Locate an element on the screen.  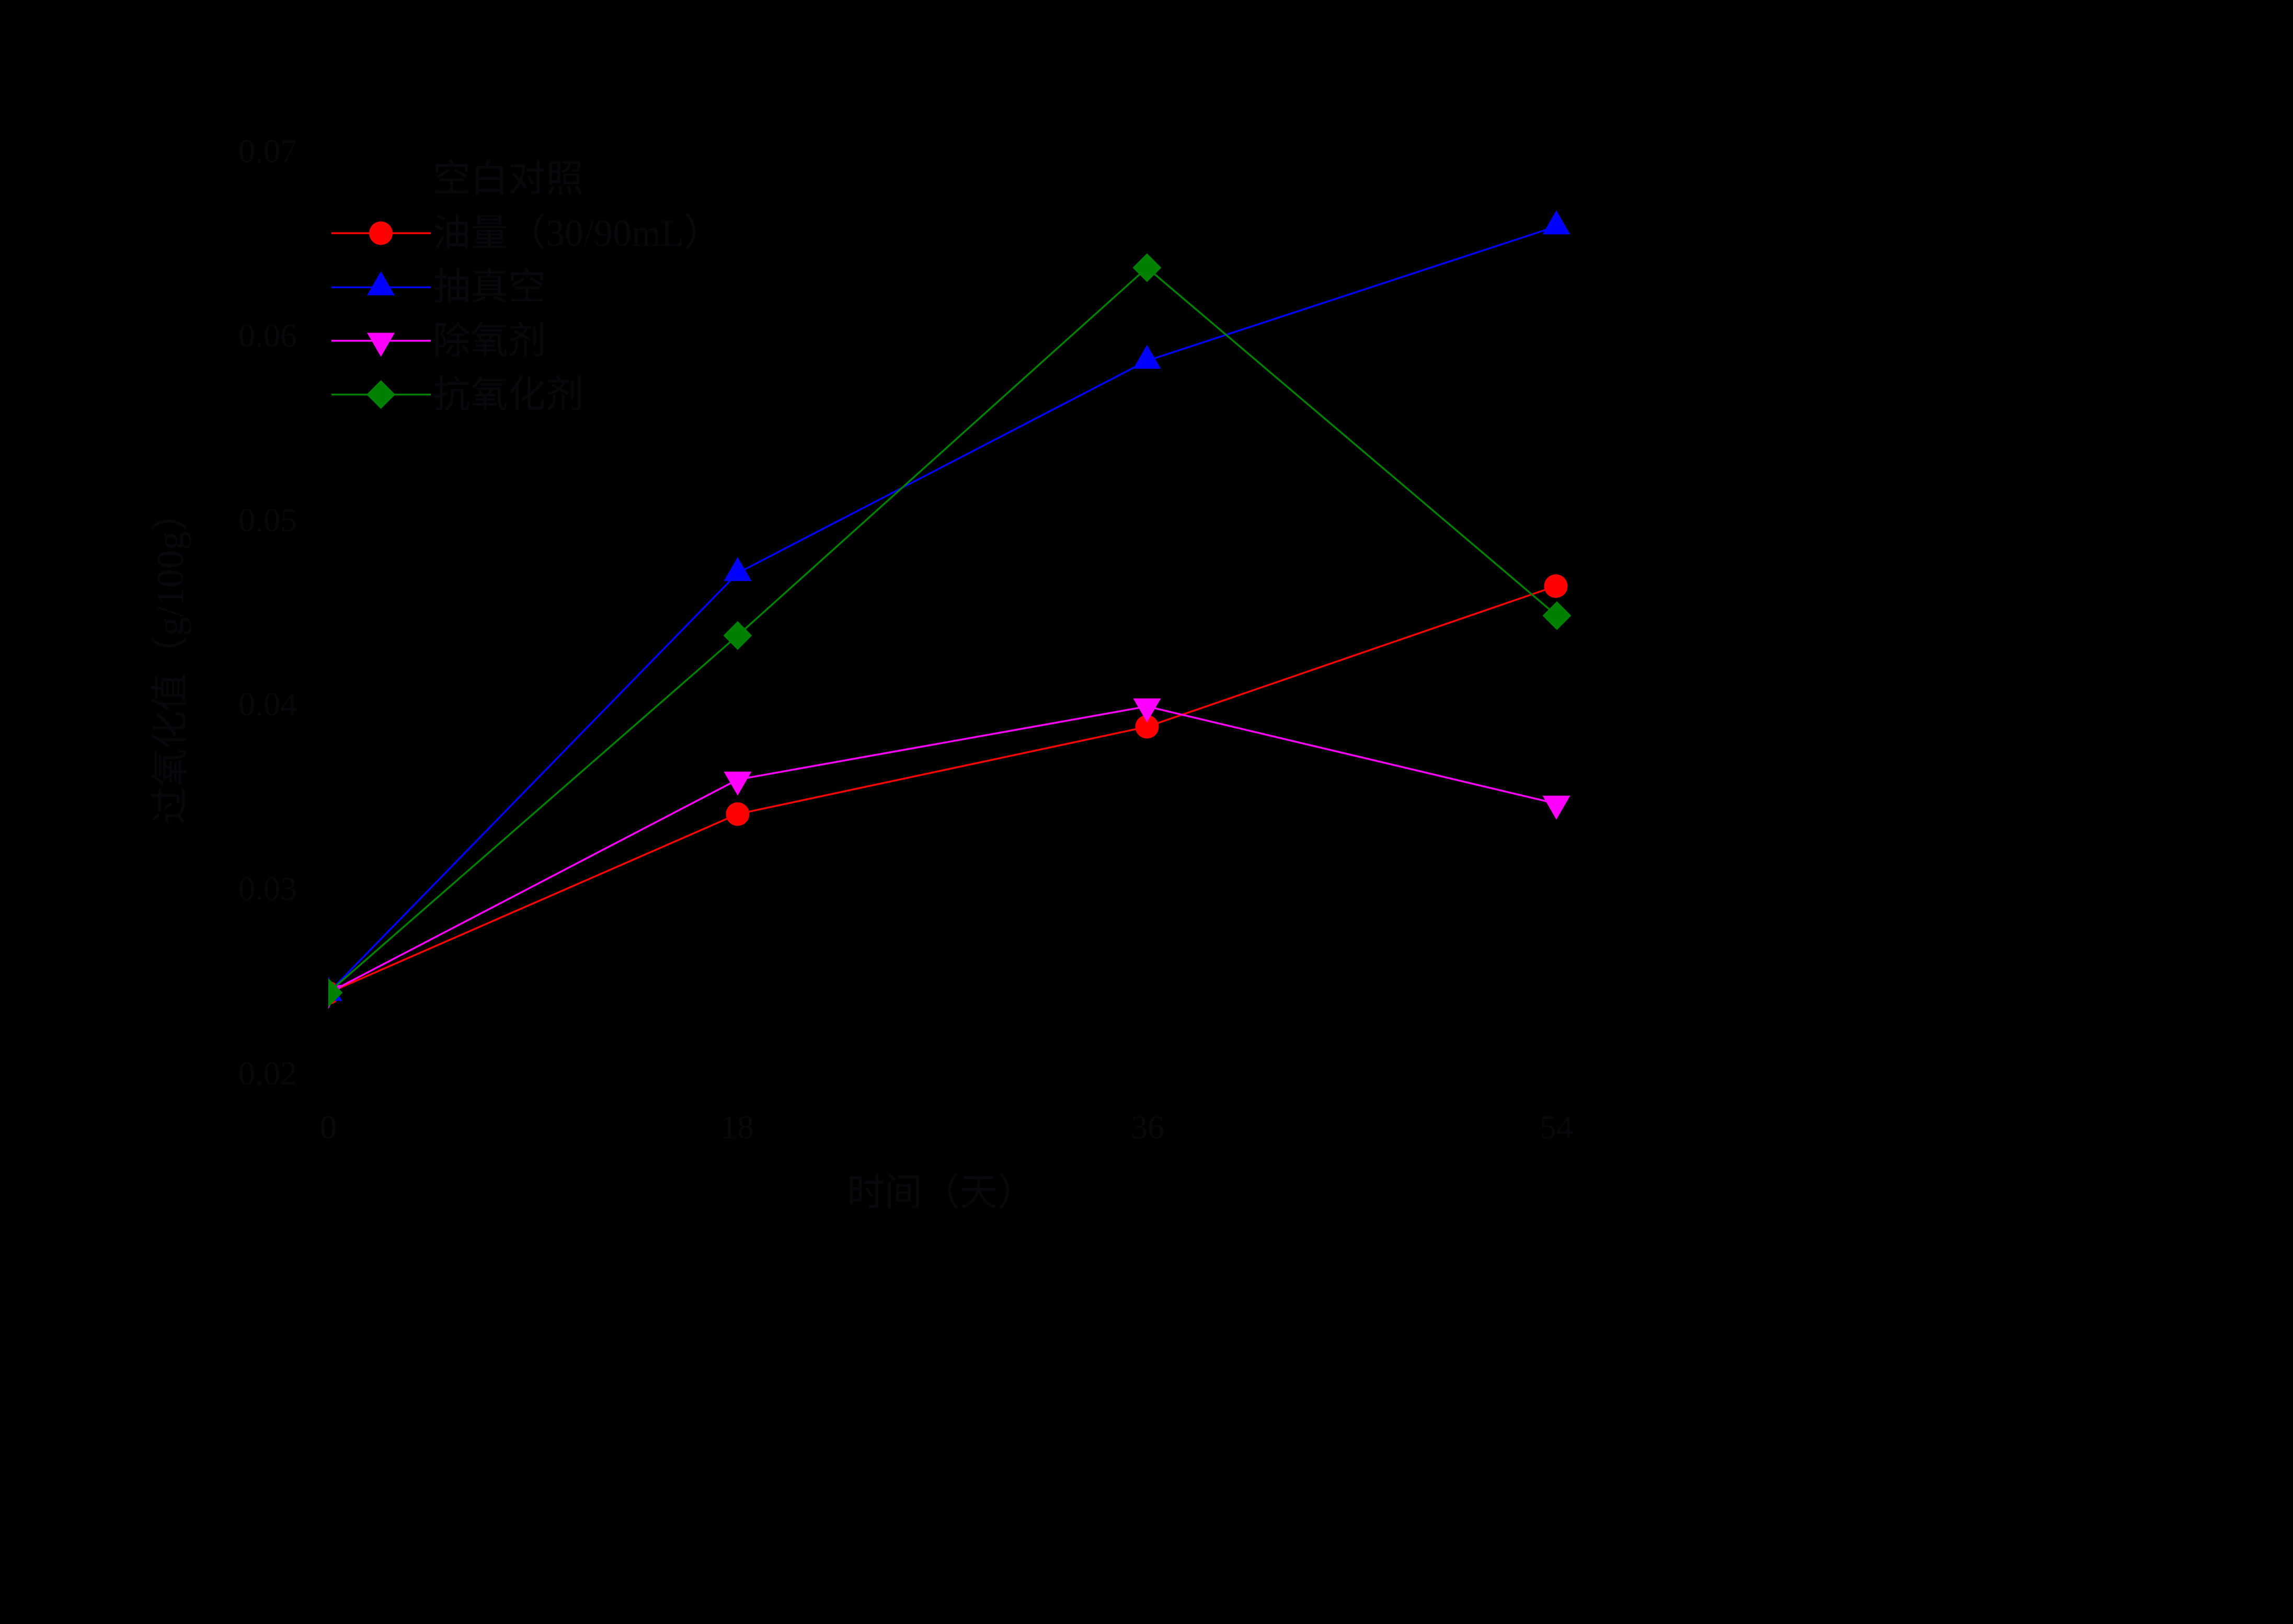
svg-text: 空白对照 is located at coordinates (508, 179).